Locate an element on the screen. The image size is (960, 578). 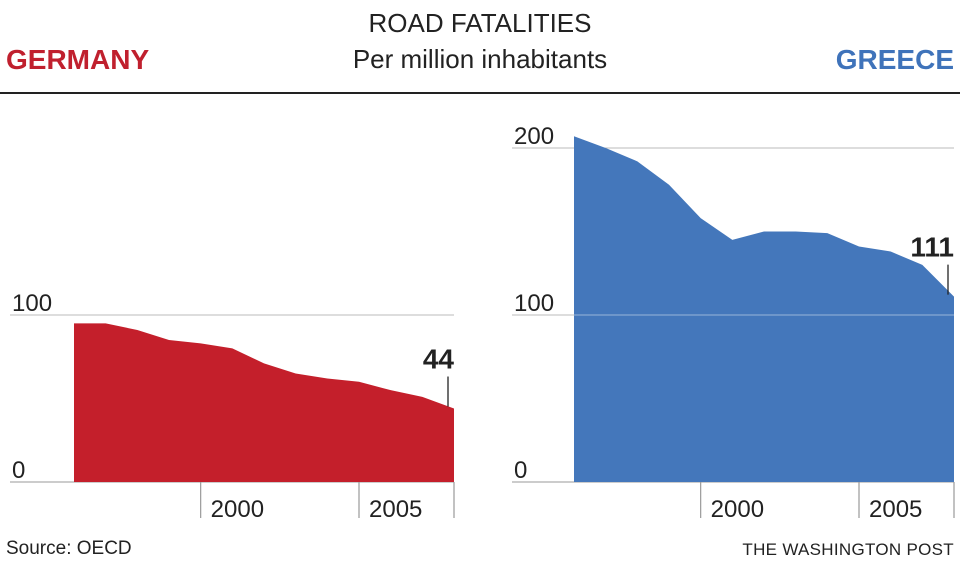
germany-ytick-label-0: 0 is located at coordinates (18, 470).